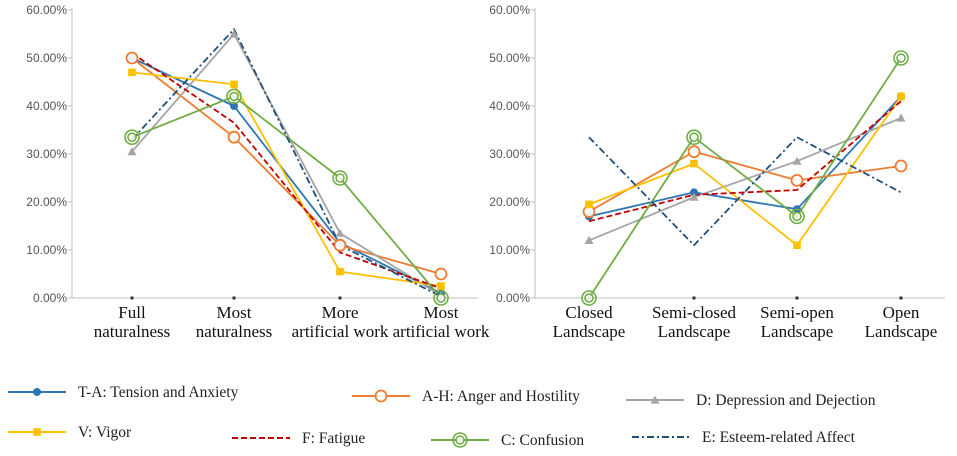  I want to click on x-tick-label: Full, so click(132, 312).